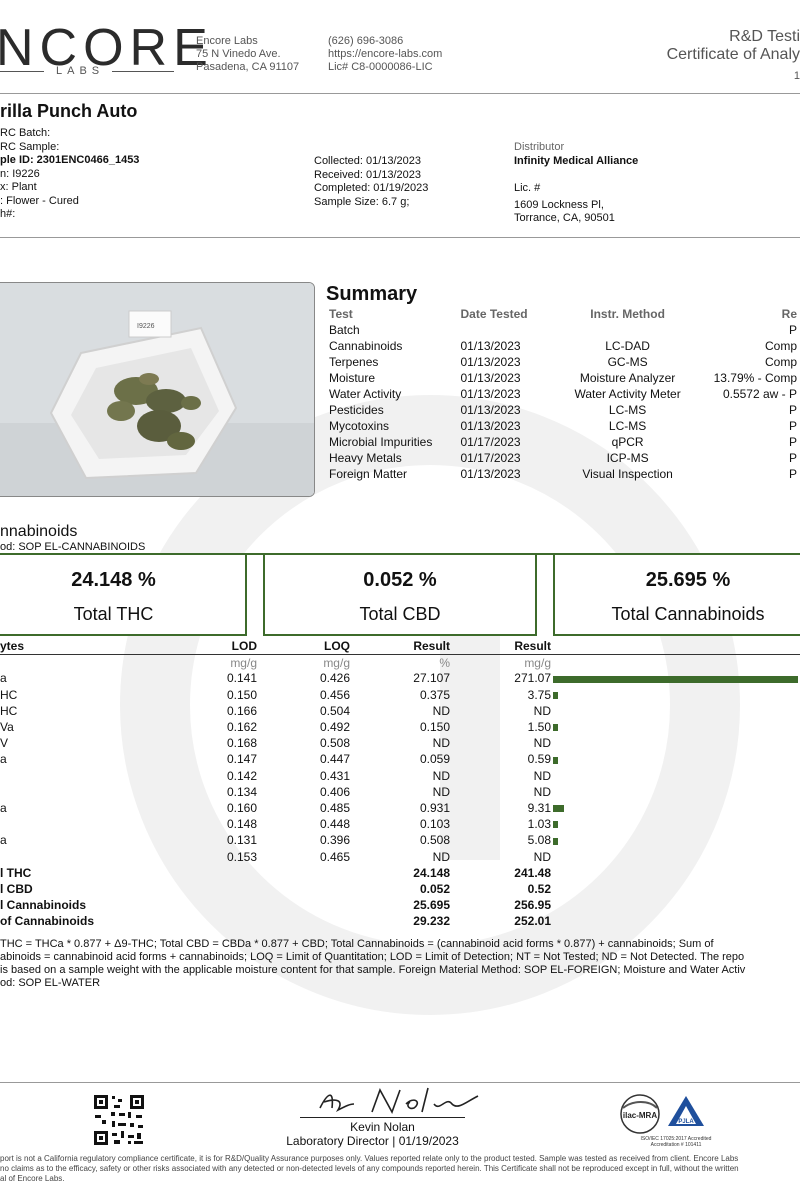  What do you see at coordinates (686, 1122) in the screenshot?
I see `pjla-text: PJLA` at bounding box center [686, 1122].